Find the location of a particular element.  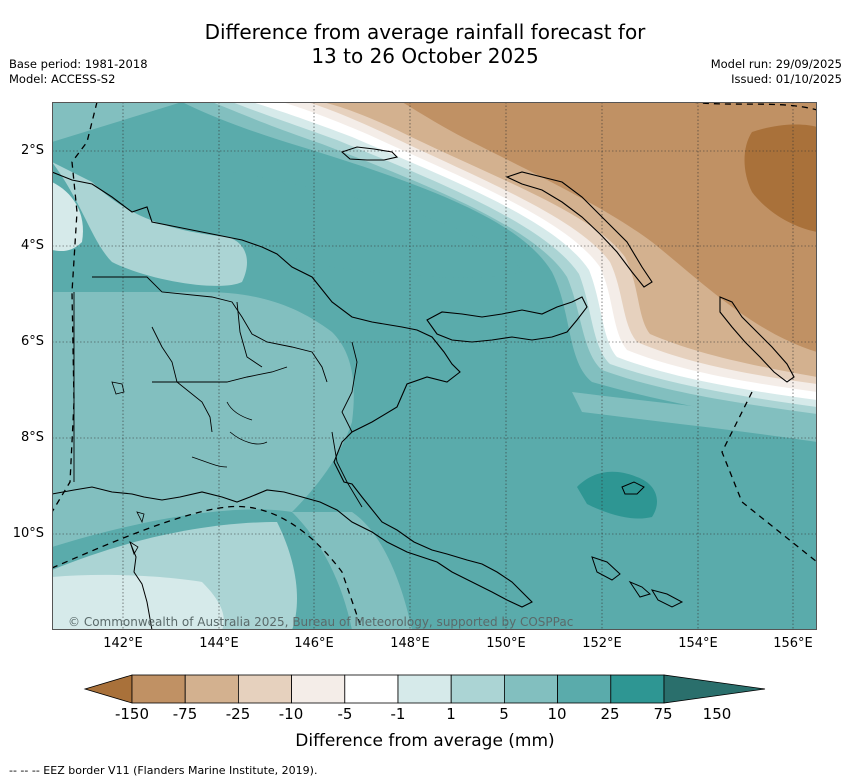

zone-palest-teal-west is located at coordinates (67, 217).